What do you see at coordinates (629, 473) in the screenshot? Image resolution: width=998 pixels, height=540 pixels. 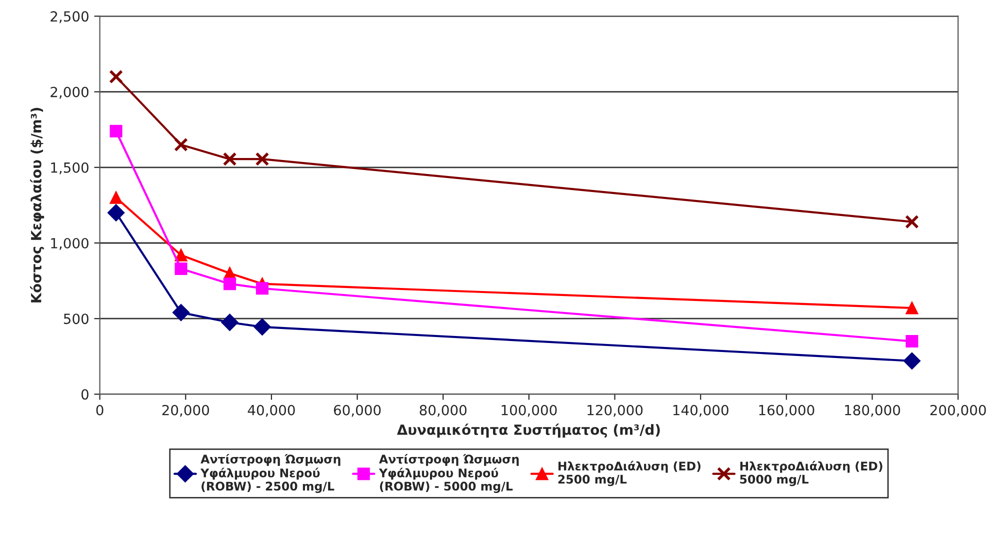 I see `legend-label: ΗλεκτροΔιάλυση (ED) 2500 mg/L` at bounding box center [629, 473].